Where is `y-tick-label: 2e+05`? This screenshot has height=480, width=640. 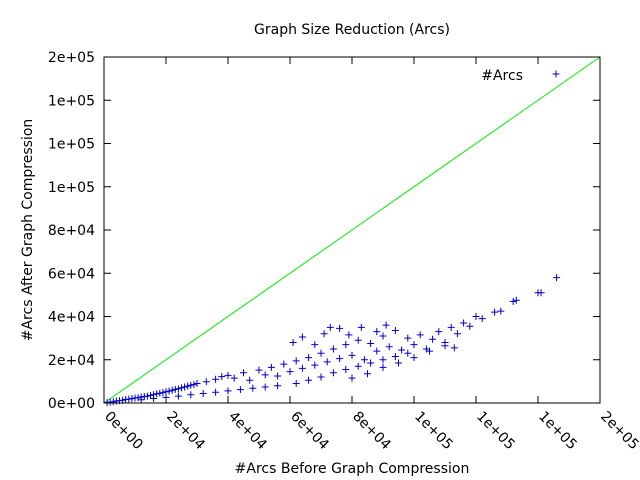
y-tick-label: 2e+05 is located at coordinates (71, 58).